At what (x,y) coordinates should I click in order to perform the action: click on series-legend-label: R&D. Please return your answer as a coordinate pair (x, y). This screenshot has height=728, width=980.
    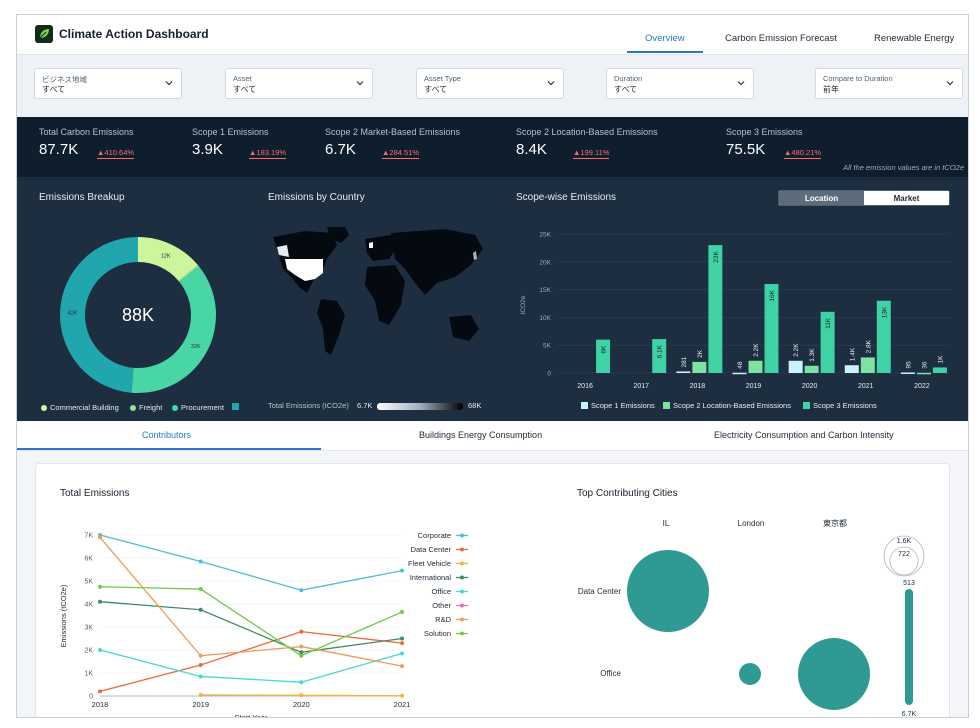
    Looking at the image, I should click on (443, 619).